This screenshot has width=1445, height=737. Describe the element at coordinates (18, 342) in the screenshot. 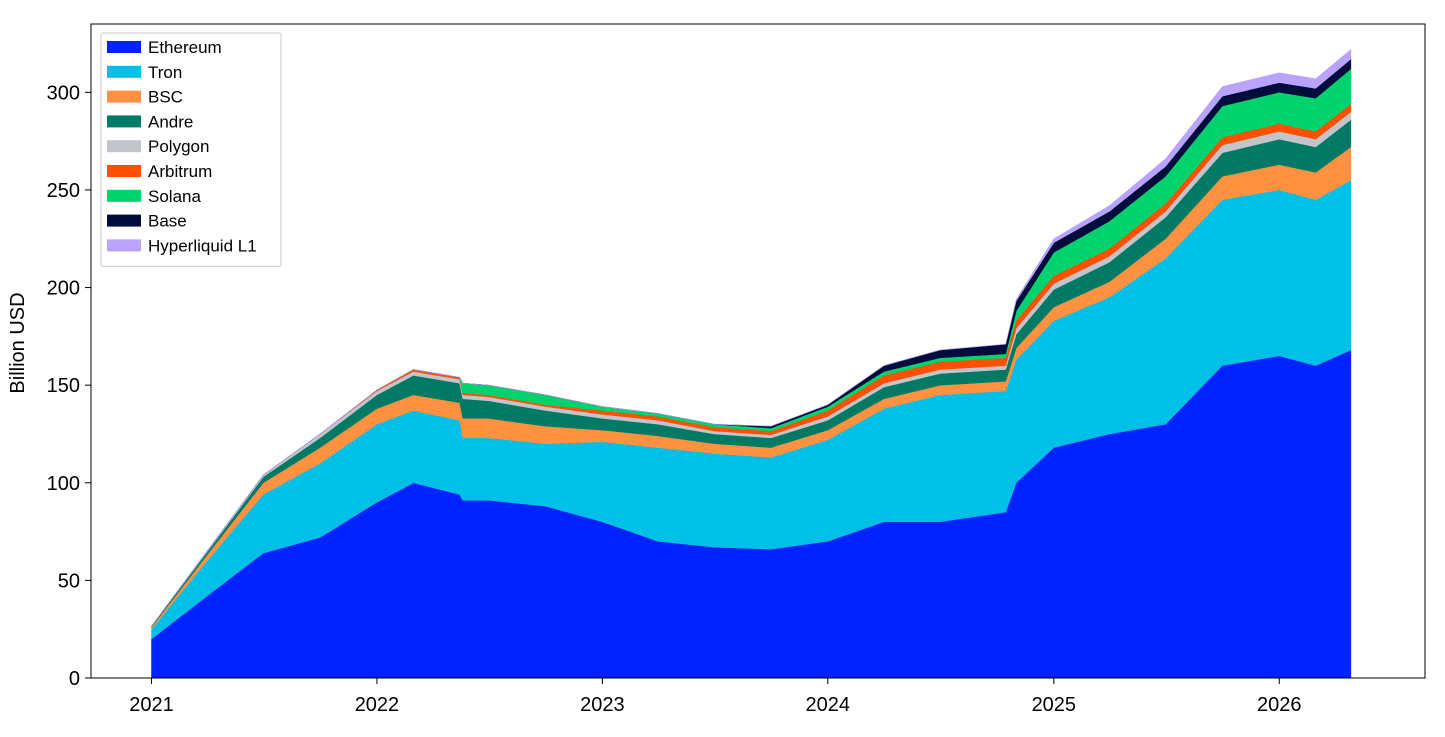

I see `y-axis-title: Billion USD` at that location.